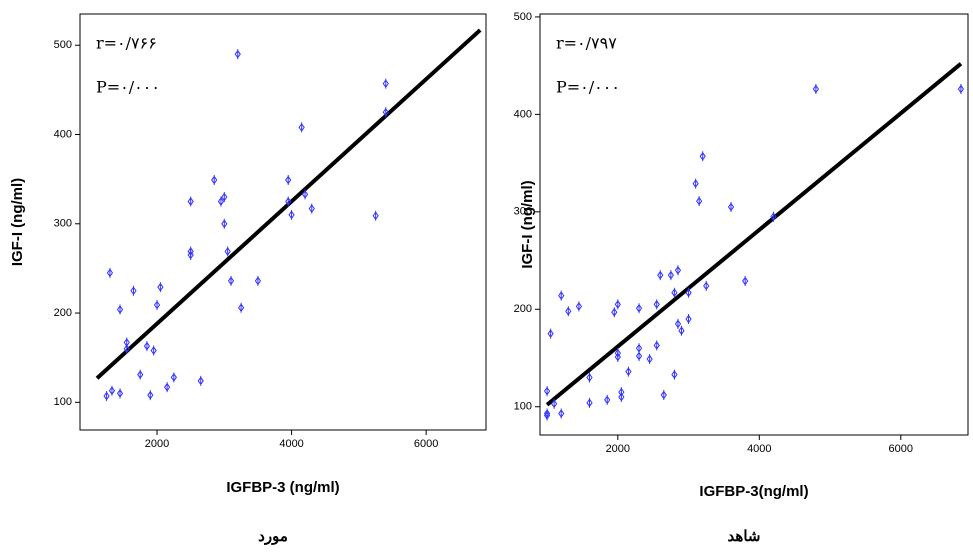 The width and height of the screenshot is (973, 559). What do you see at coordinates (753, 491) in the screenshot?
I see `x-axis-label: IGFBP-3(ng/ml)` at bounding box center [753, 491].